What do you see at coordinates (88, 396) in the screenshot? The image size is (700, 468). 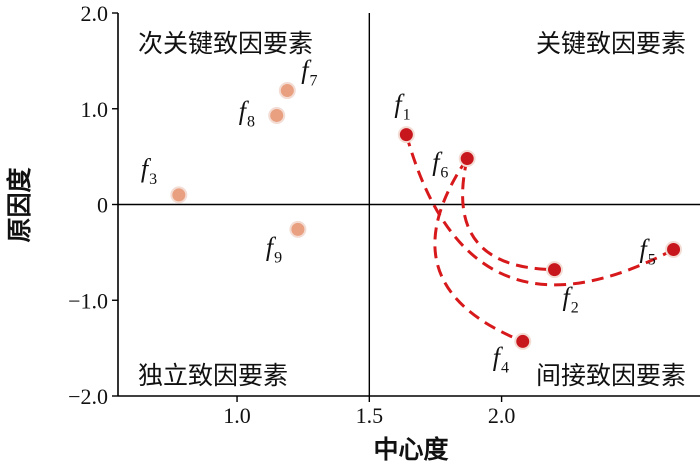 I see `y-tick-label: −2.0` at bounding box center [88, 396].